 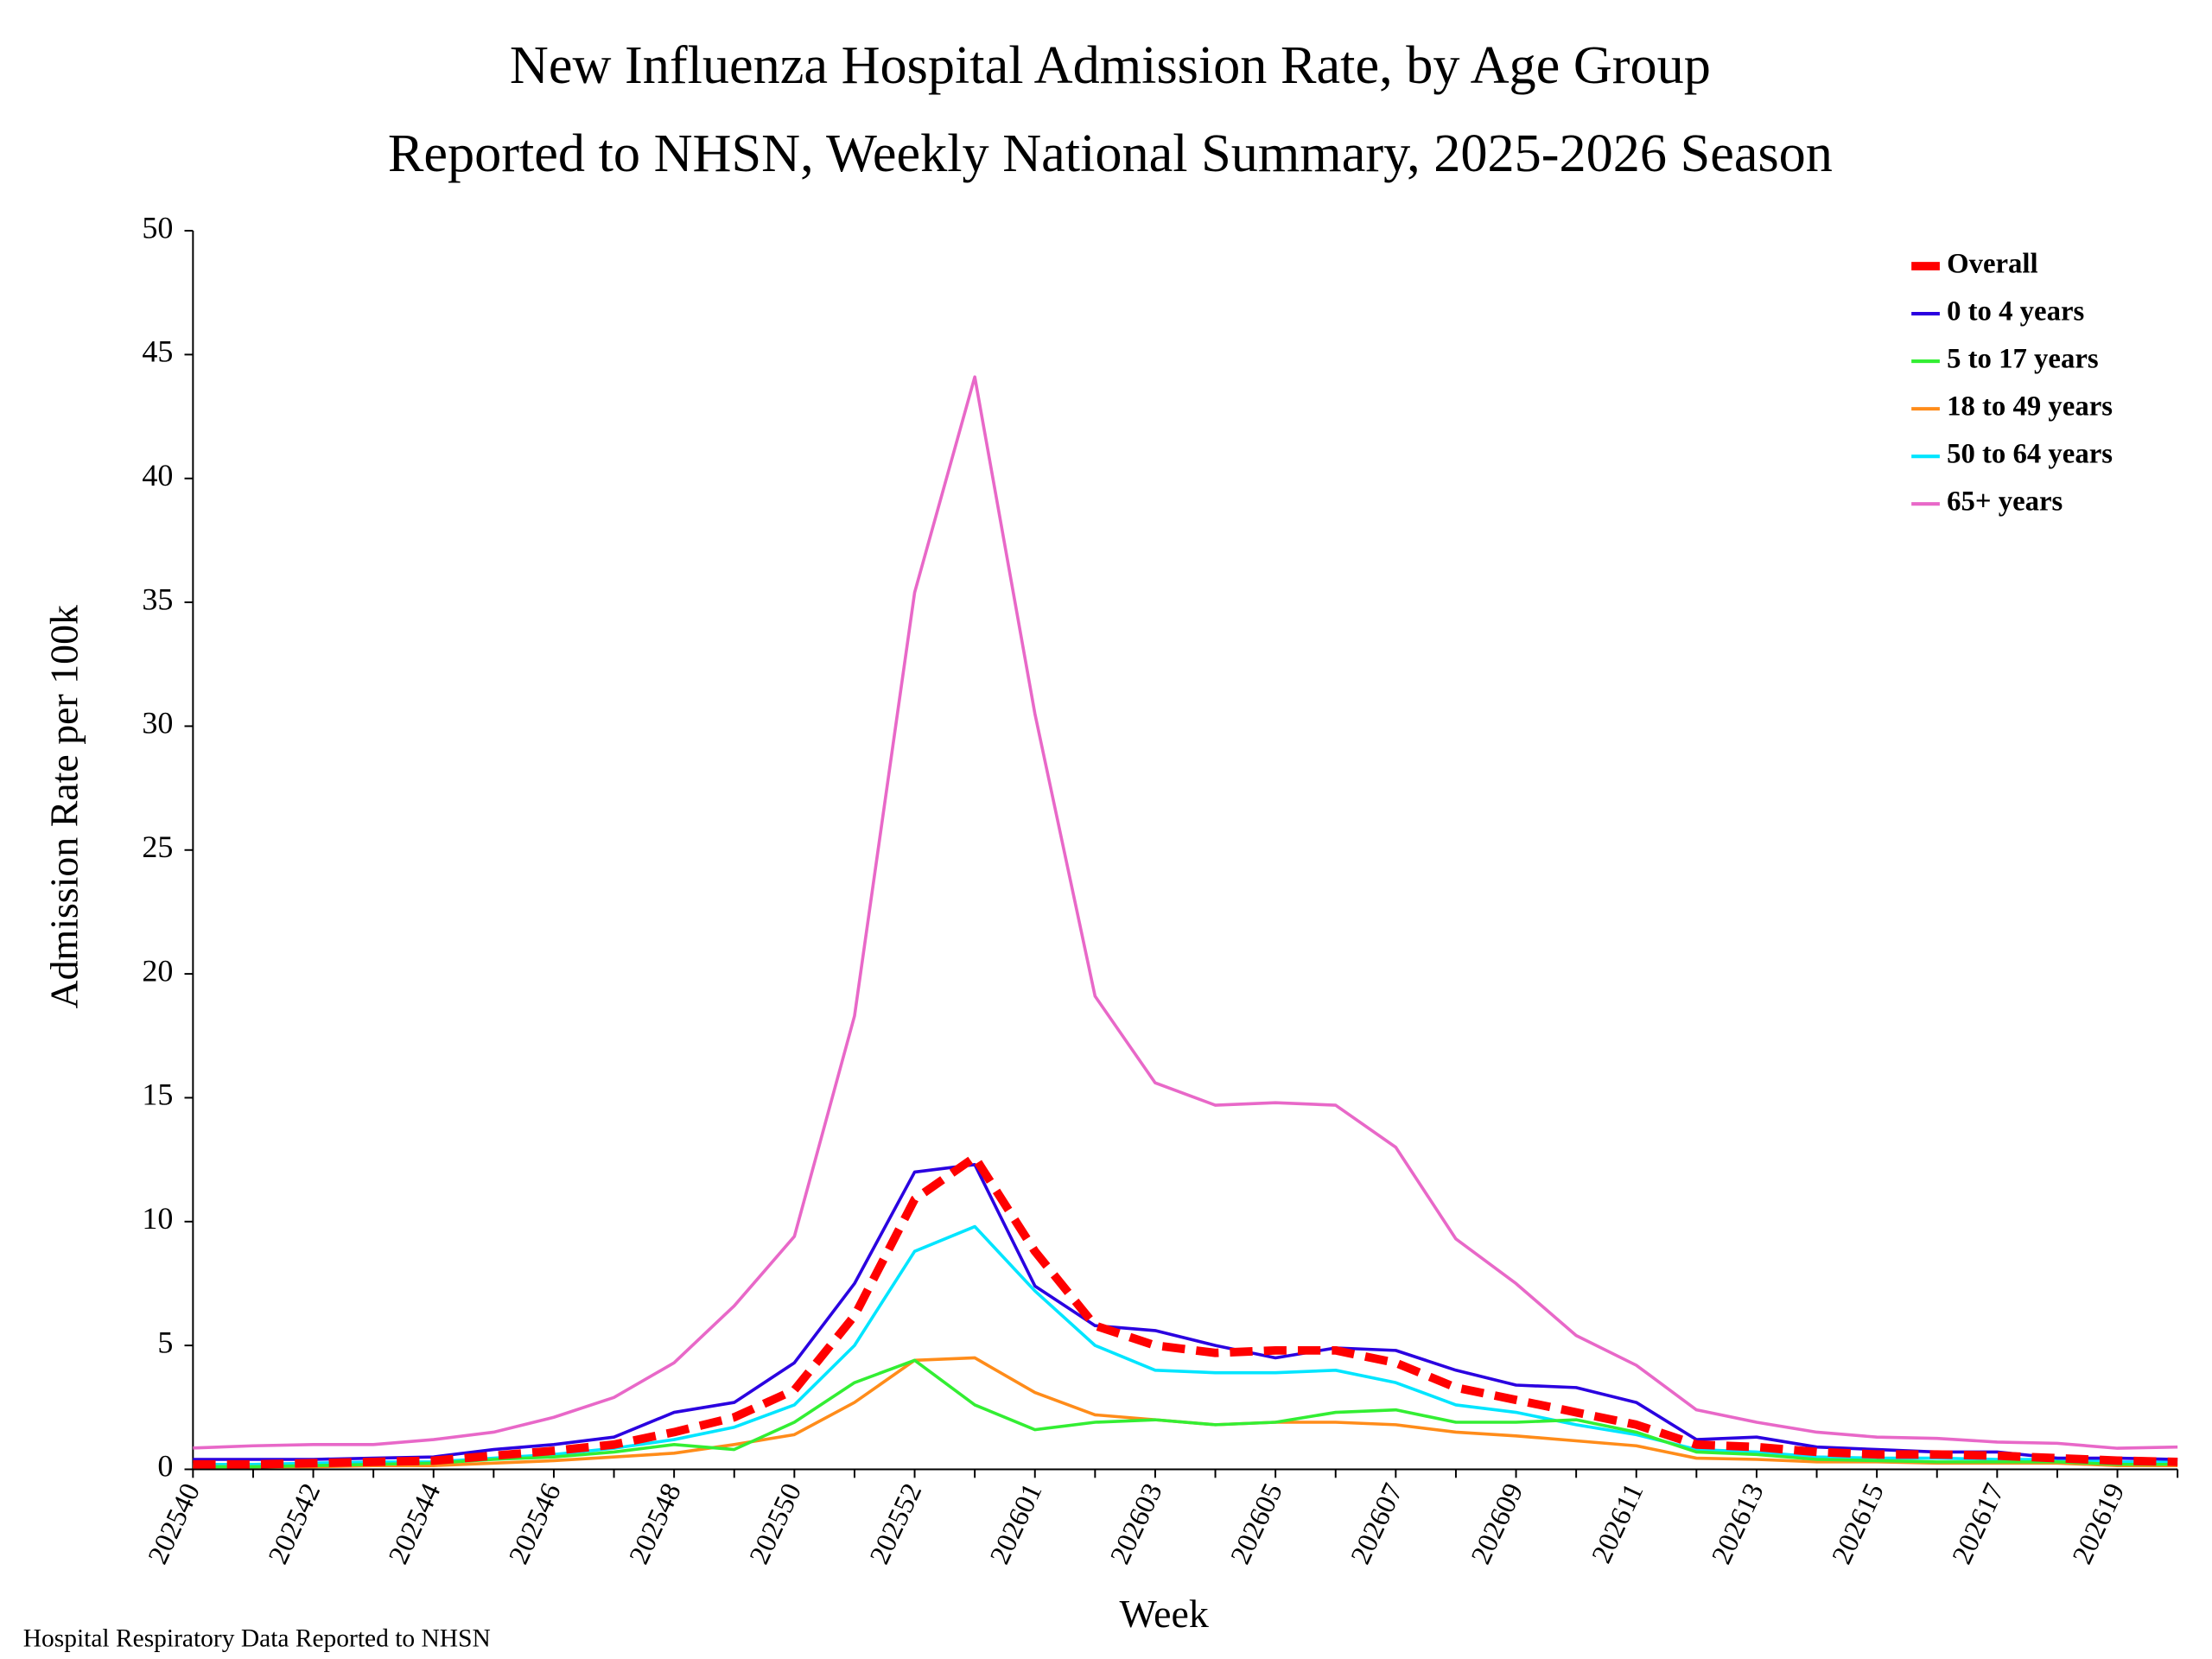 What do you see at coordinates (2023, 359) in the screenshot?
I see `legend-label: 5 to 17 years` at bounding box center [2023, 359].